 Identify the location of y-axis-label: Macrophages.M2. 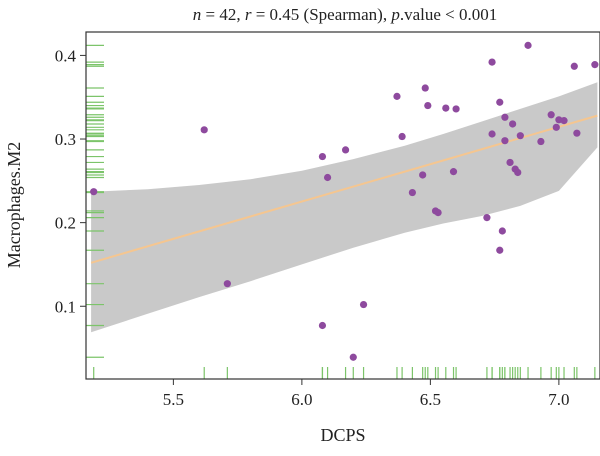
(14, 205).